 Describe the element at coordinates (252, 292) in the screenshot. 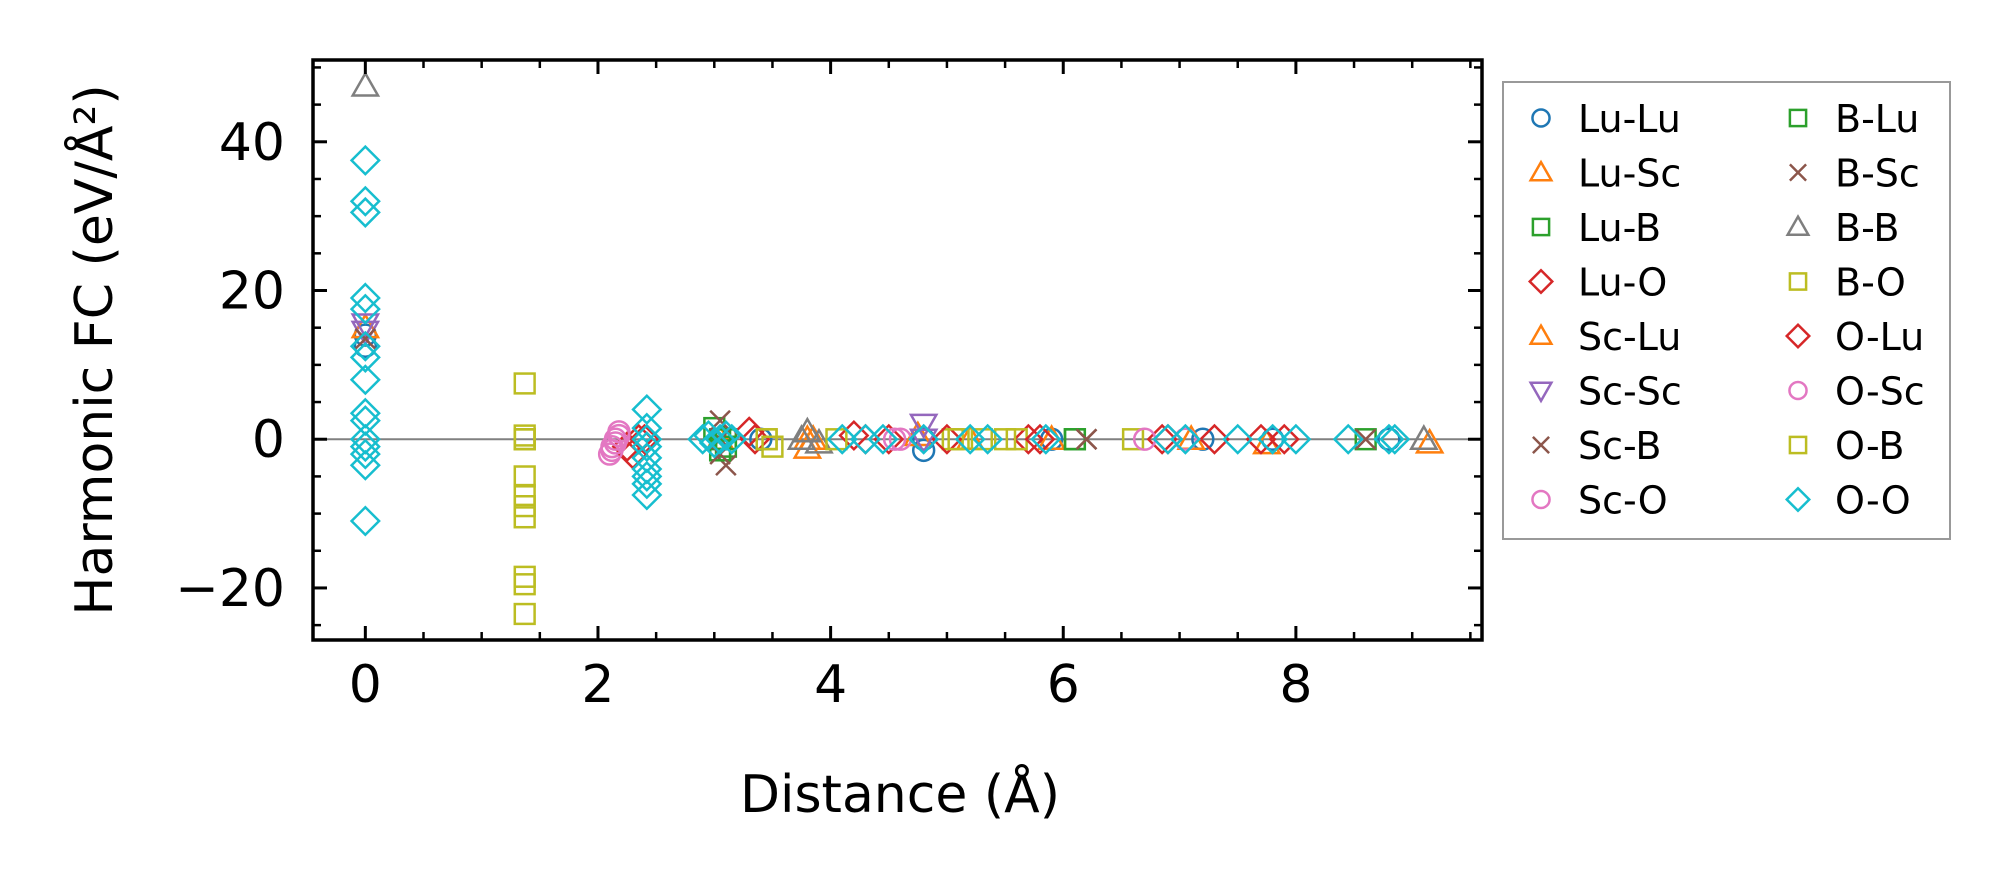

I see `y-tick-label: 20` at that location.